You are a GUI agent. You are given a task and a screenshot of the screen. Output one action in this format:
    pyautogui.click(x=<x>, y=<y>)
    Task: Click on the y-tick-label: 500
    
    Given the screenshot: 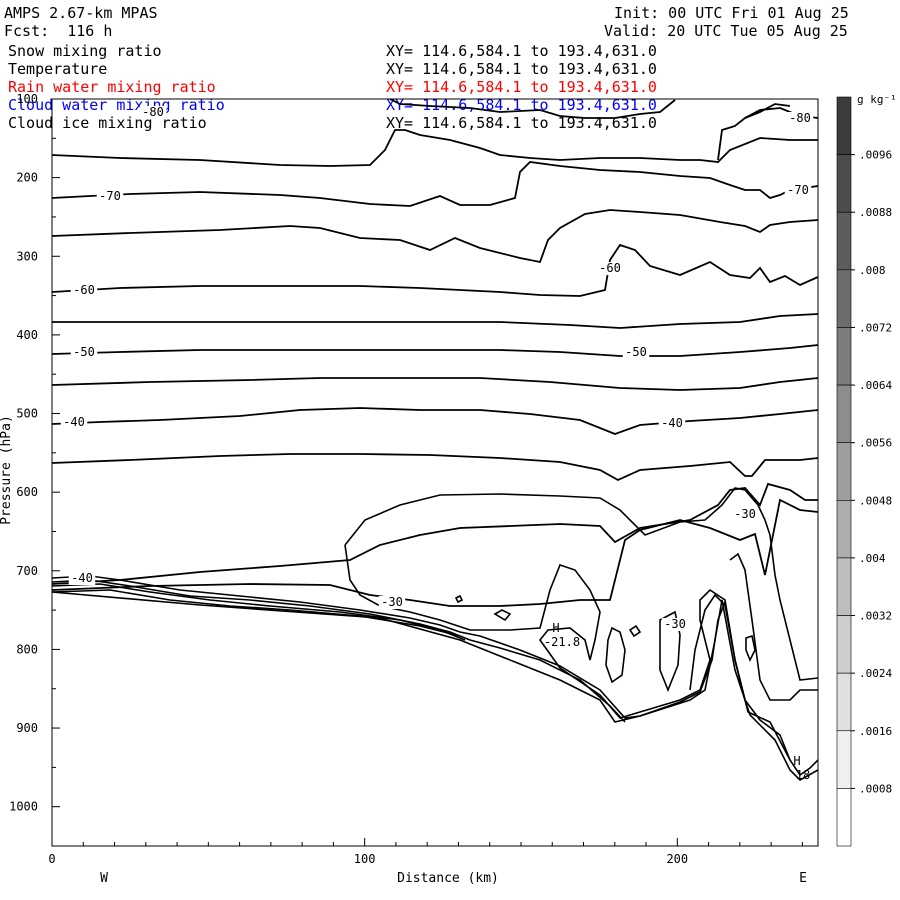 What is the action you would take?
    pyautogui.click(x=27, y=414)
    